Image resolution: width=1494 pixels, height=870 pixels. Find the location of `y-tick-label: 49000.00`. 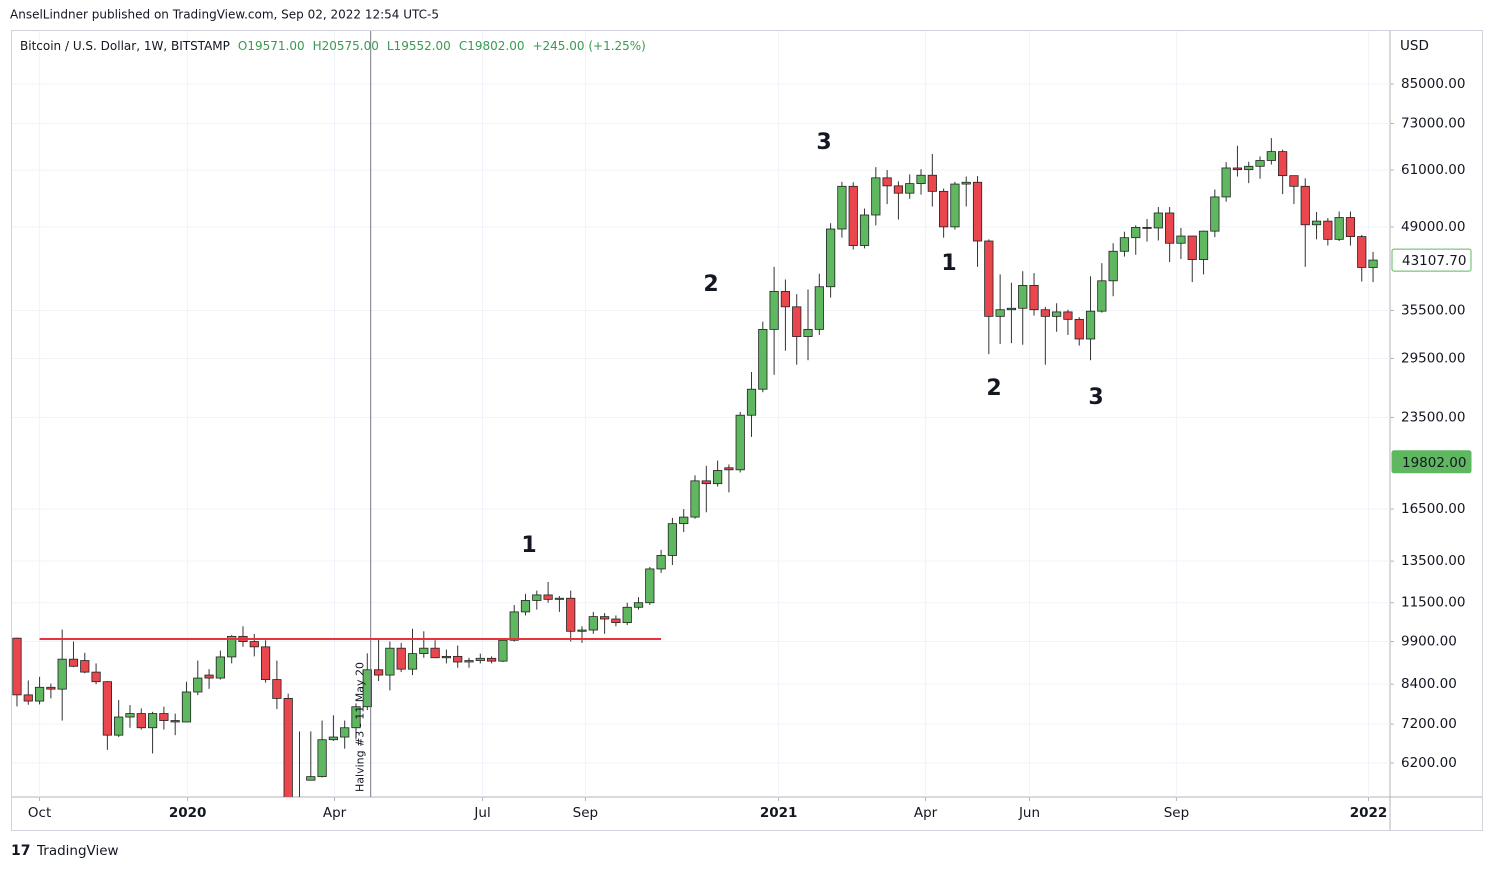

y-tick-label: 49000.00 is located at coordinates (1433, 227).